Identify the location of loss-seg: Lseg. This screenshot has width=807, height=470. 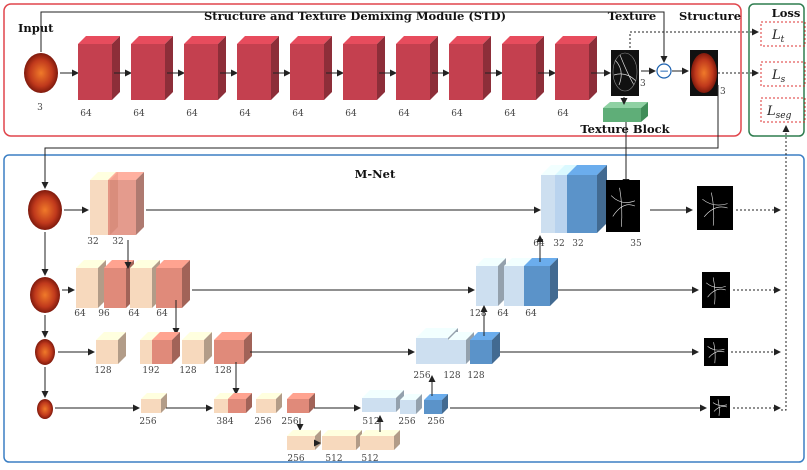
(783, 110).